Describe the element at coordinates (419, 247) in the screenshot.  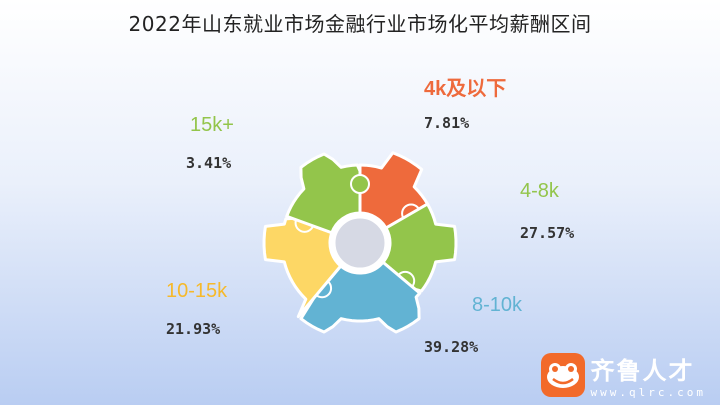
I see `piece-4-8k` at that location.